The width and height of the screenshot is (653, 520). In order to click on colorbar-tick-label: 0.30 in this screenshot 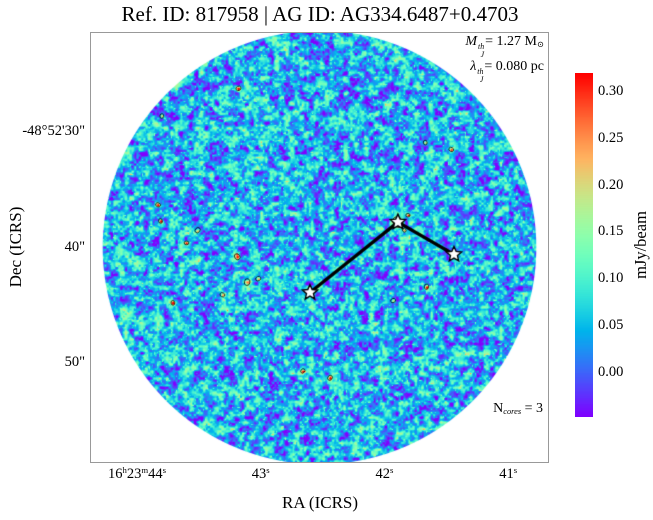, I will do `click(611, 90)`.